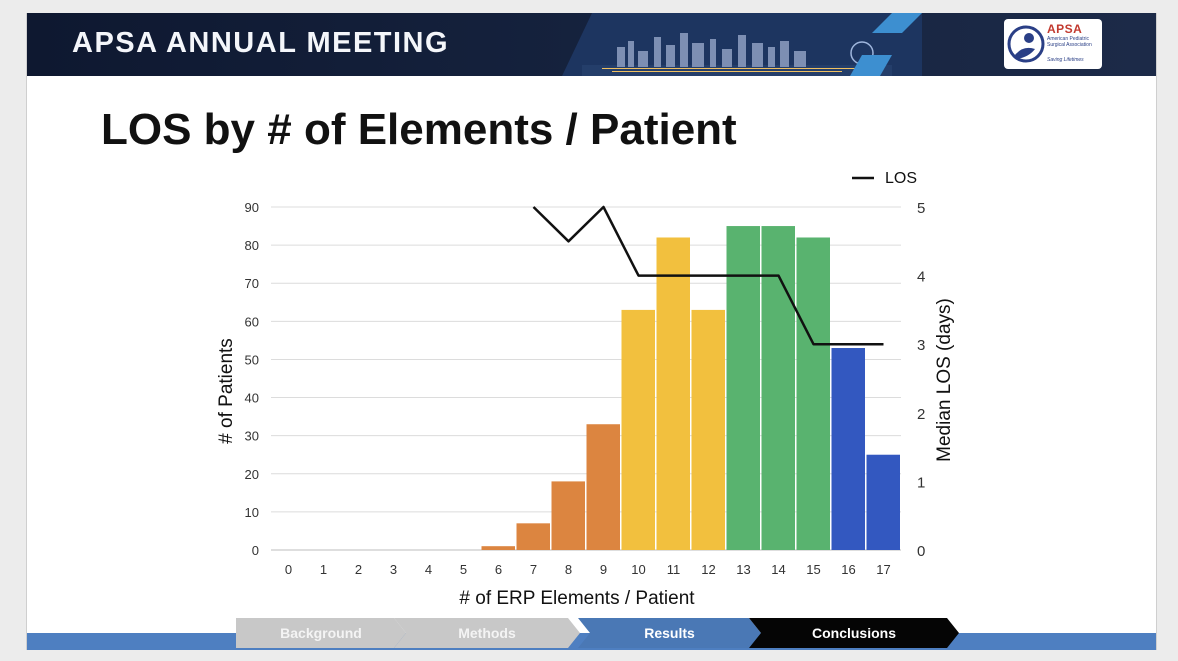 The image size is (1178, 661). Describe the element at coordinates (321, 633) in the screenshot. I see `nav-step-background: Background` at that location.